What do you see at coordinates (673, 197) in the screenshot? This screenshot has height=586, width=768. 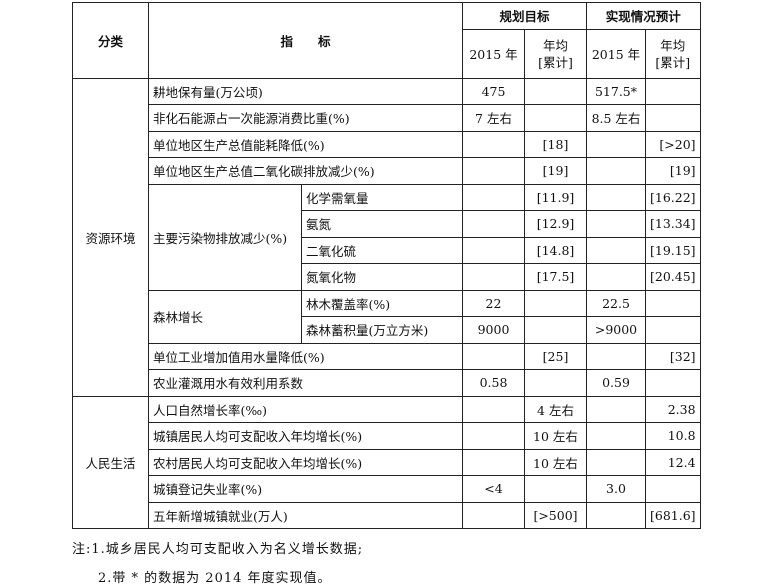 I see `actual-avg-cell: [16.22]` at bounding box center [673, 197].